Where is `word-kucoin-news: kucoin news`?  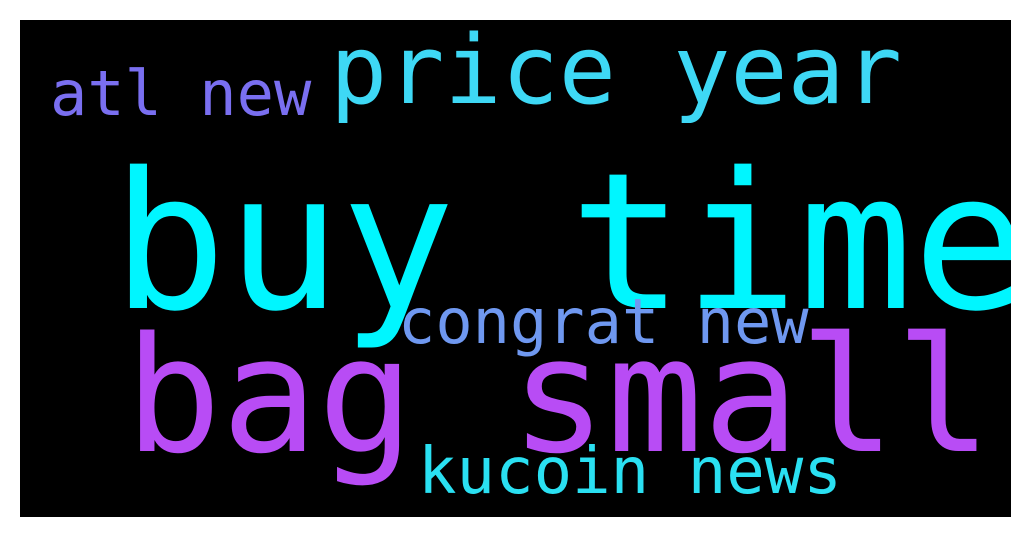
word-kucoin-news: kucoin news is located at coordinates (630, 472).